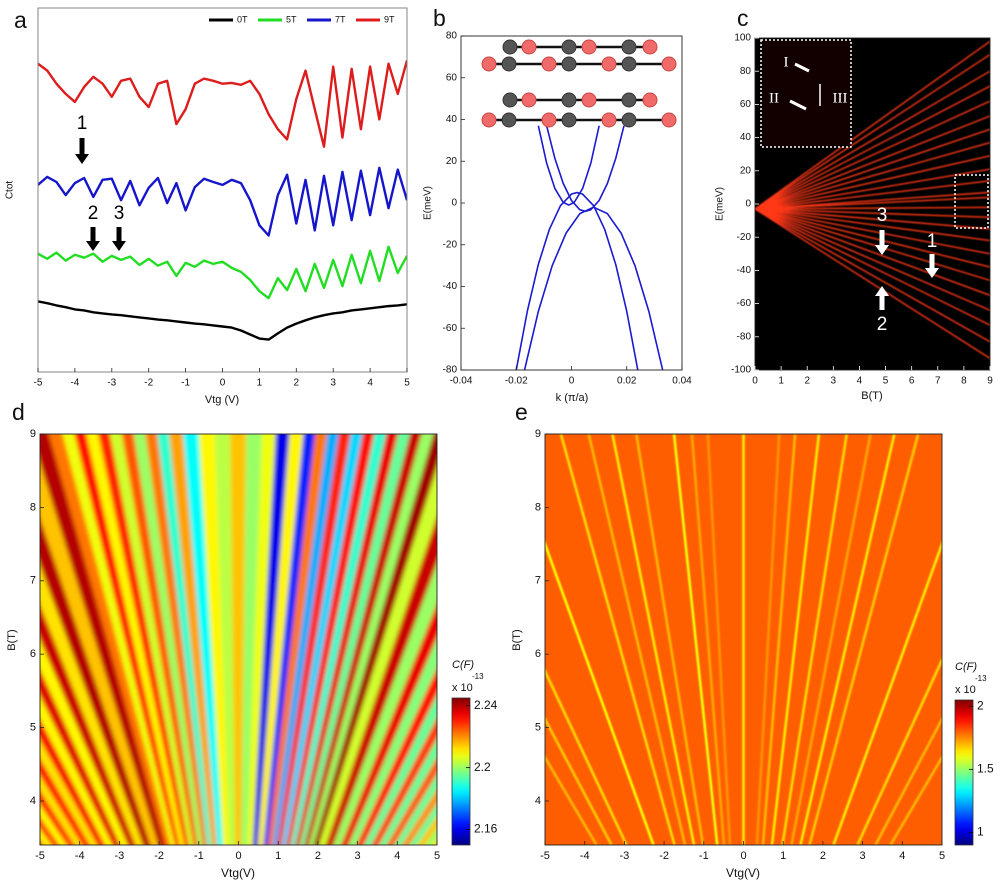 This screenshot has width=1007, height=887. I want to click on colorbar-label: C(F), so click(966, 667).